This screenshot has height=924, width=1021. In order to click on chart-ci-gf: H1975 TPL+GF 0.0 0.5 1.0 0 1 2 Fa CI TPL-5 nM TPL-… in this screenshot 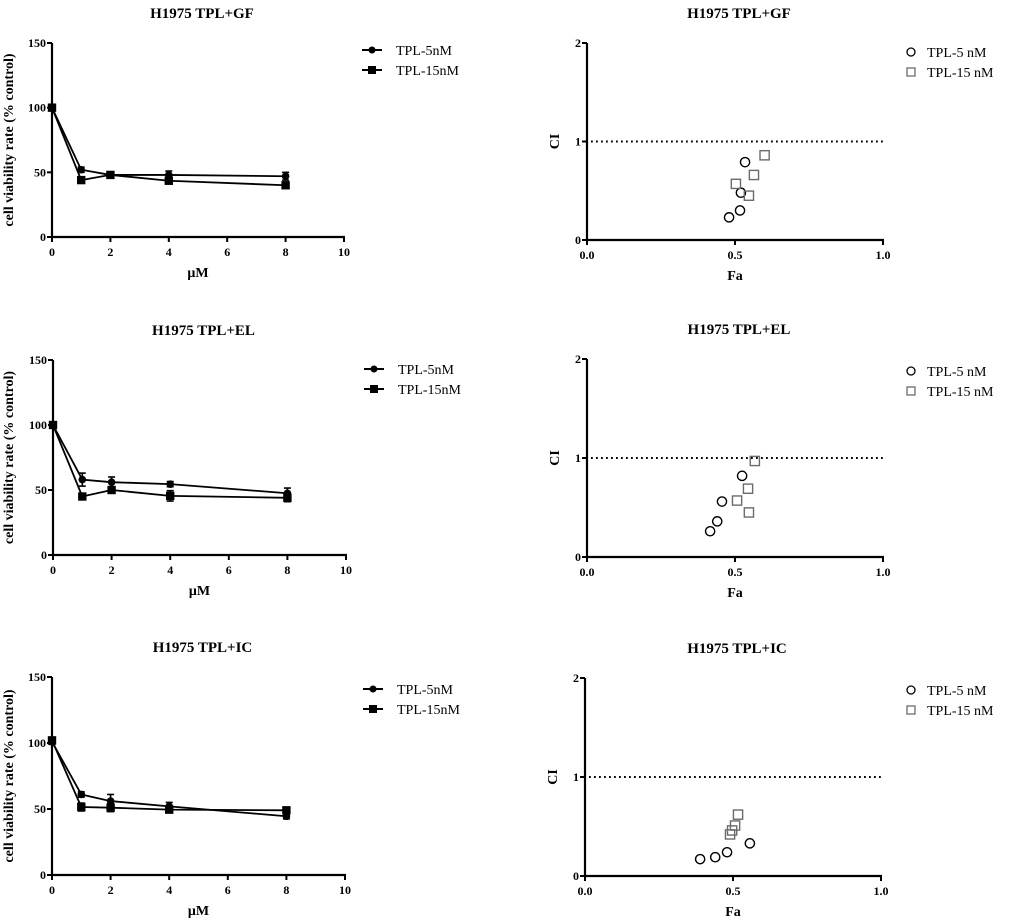, I will do `click(771, 145)`.